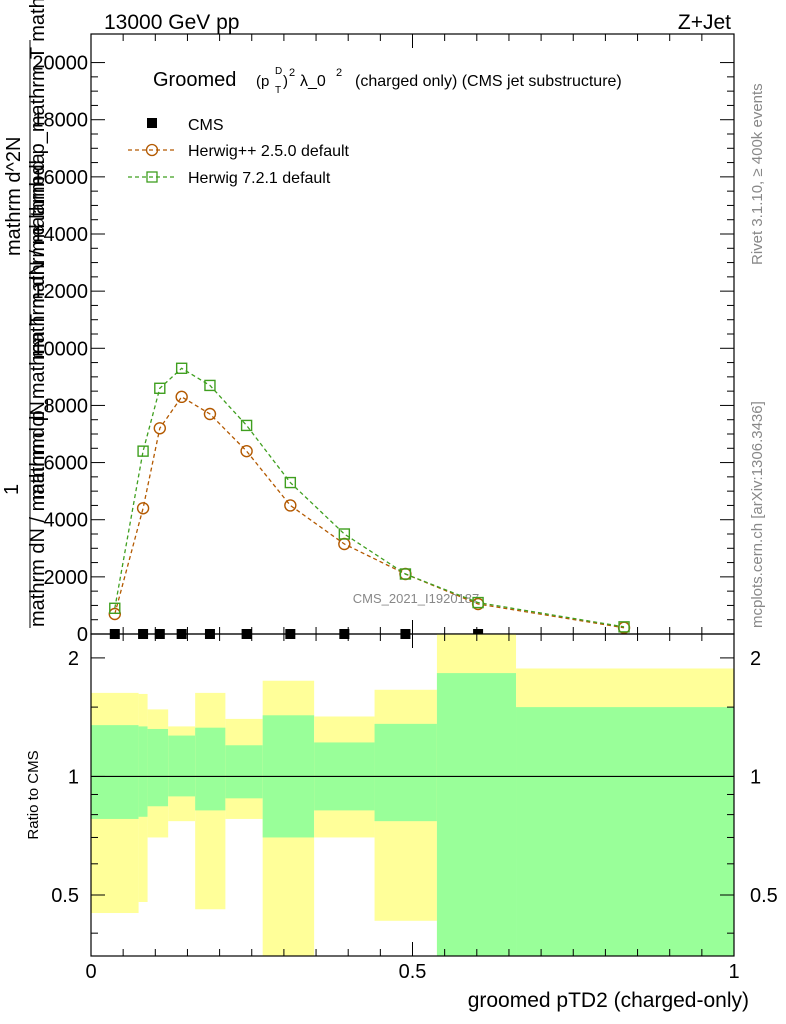 This screenshot has width=786, height=1024. Describe the element at coordinates (60, 64) in the screenshot. I see `main-ytick-label: 20000` at that location.